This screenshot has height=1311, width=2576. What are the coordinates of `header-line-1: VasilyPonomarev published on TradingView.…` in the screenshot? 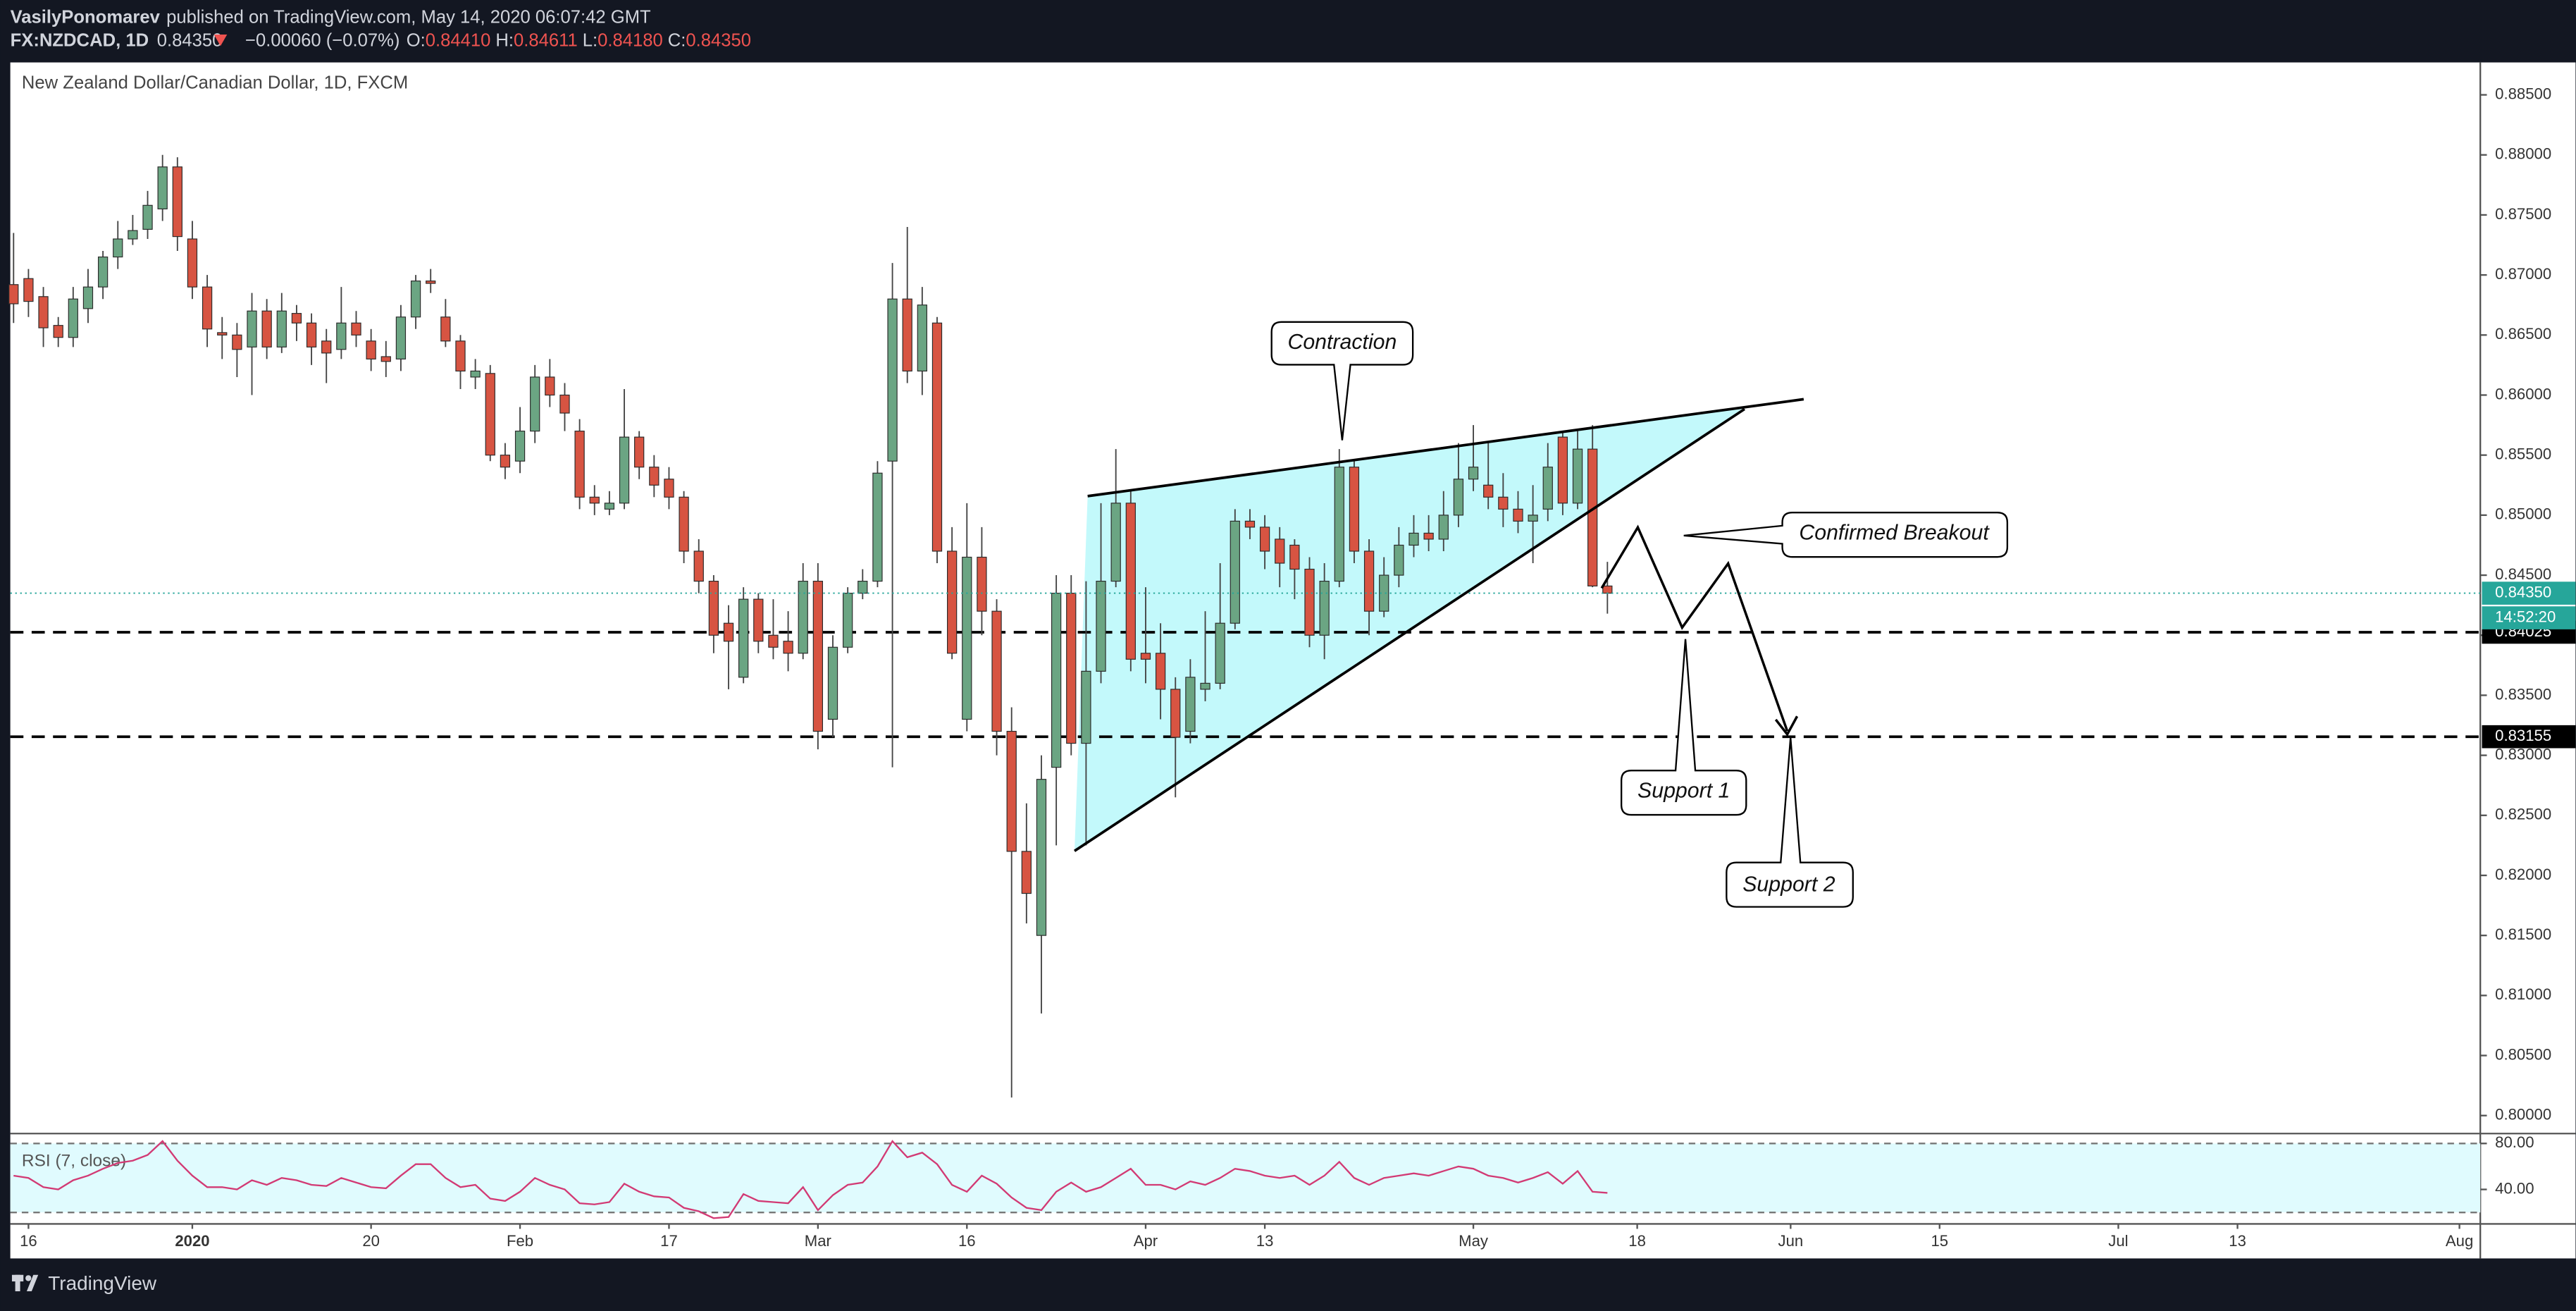 It's located at (331, 17).